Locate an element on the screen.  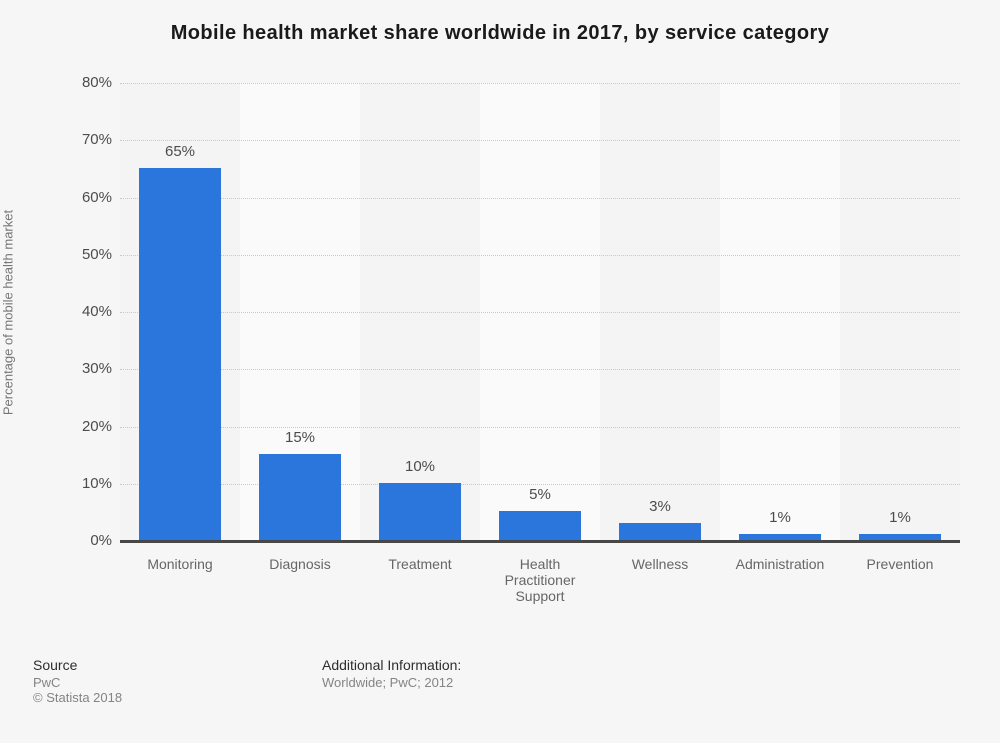
bar-value-label: 15% is located at coordinates (300, 437).